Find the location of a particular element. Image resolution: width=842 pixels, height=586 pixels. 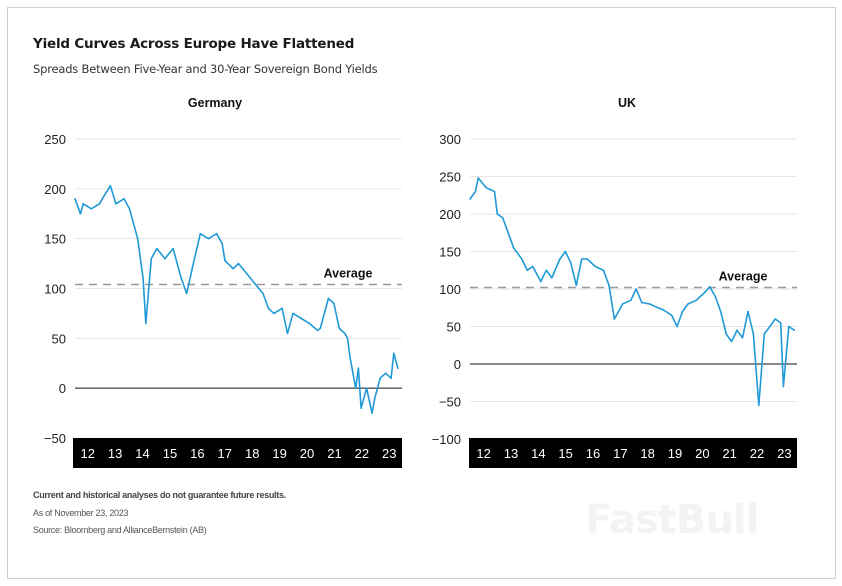

y-tick-label: 300 is located at coordinates (450, 139).